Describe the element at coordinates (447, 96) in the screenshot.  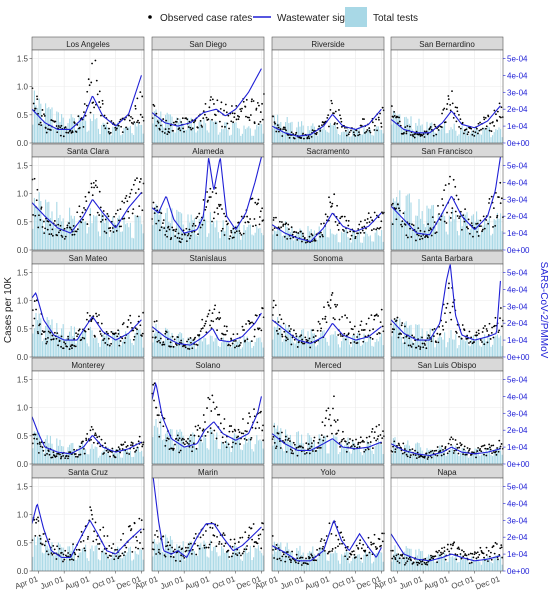
I see `panel-border` at that location.